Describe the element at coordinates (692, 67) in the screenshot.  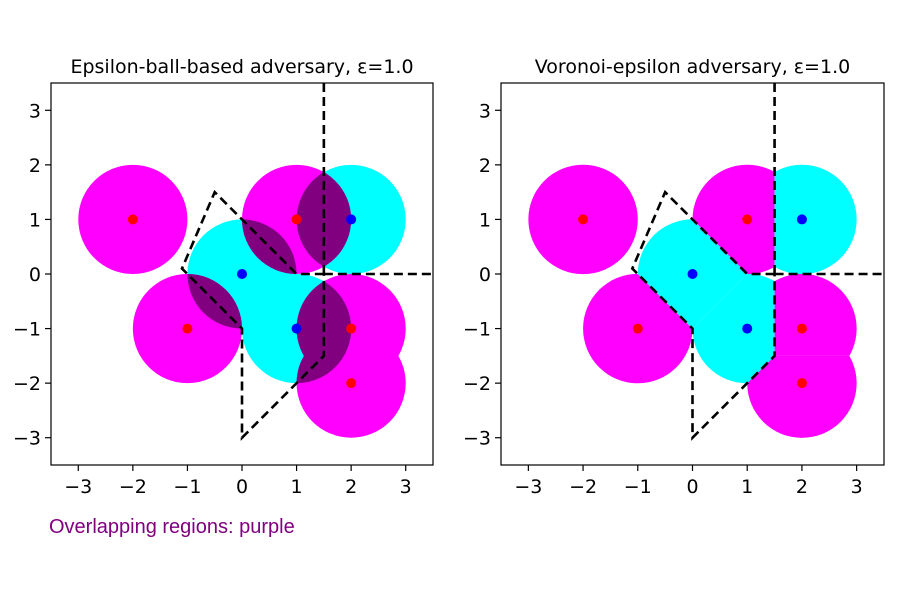
I see `chart-title: Voronoi-epsilon adversary, ε=1.0` at that location.